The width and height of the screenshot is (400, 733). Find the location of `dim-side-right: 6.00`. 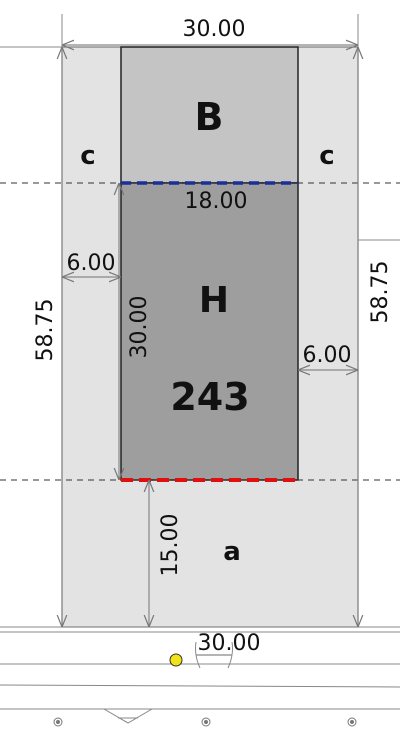

dim-side-right: 6.00 is located at coordinates (327, 355).